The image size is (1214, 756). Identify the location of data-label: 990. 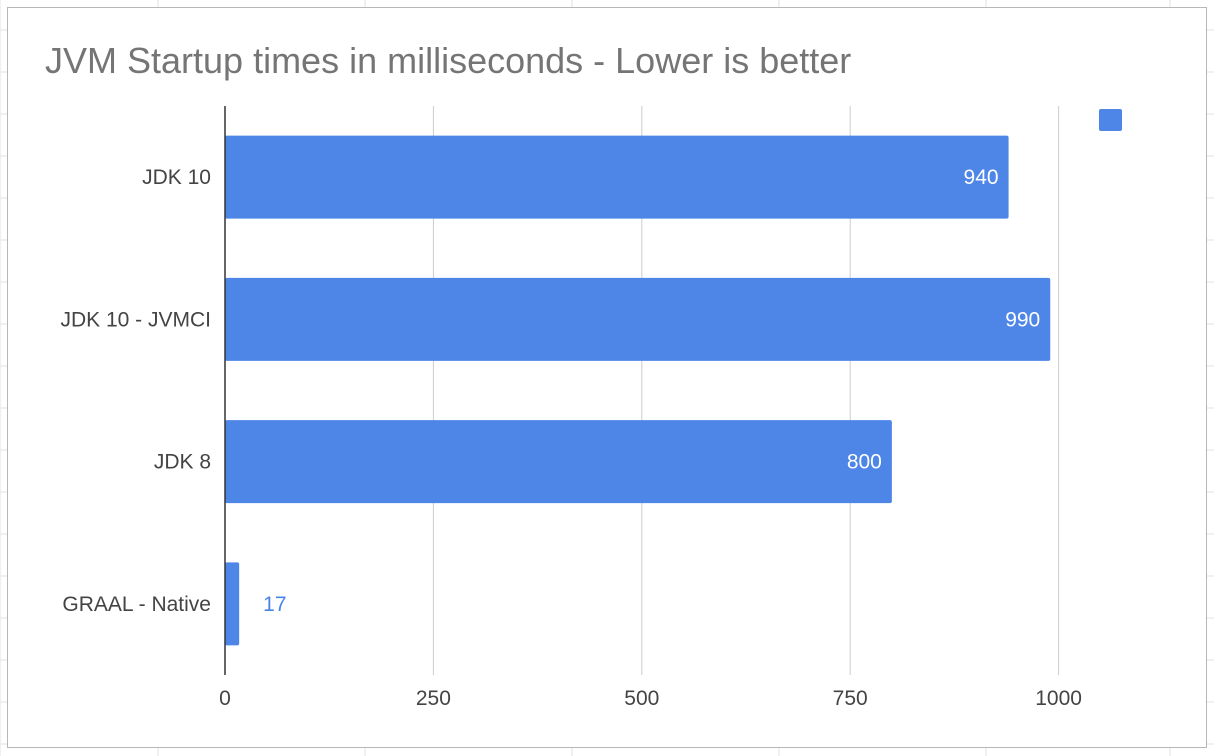
(1022, 319).